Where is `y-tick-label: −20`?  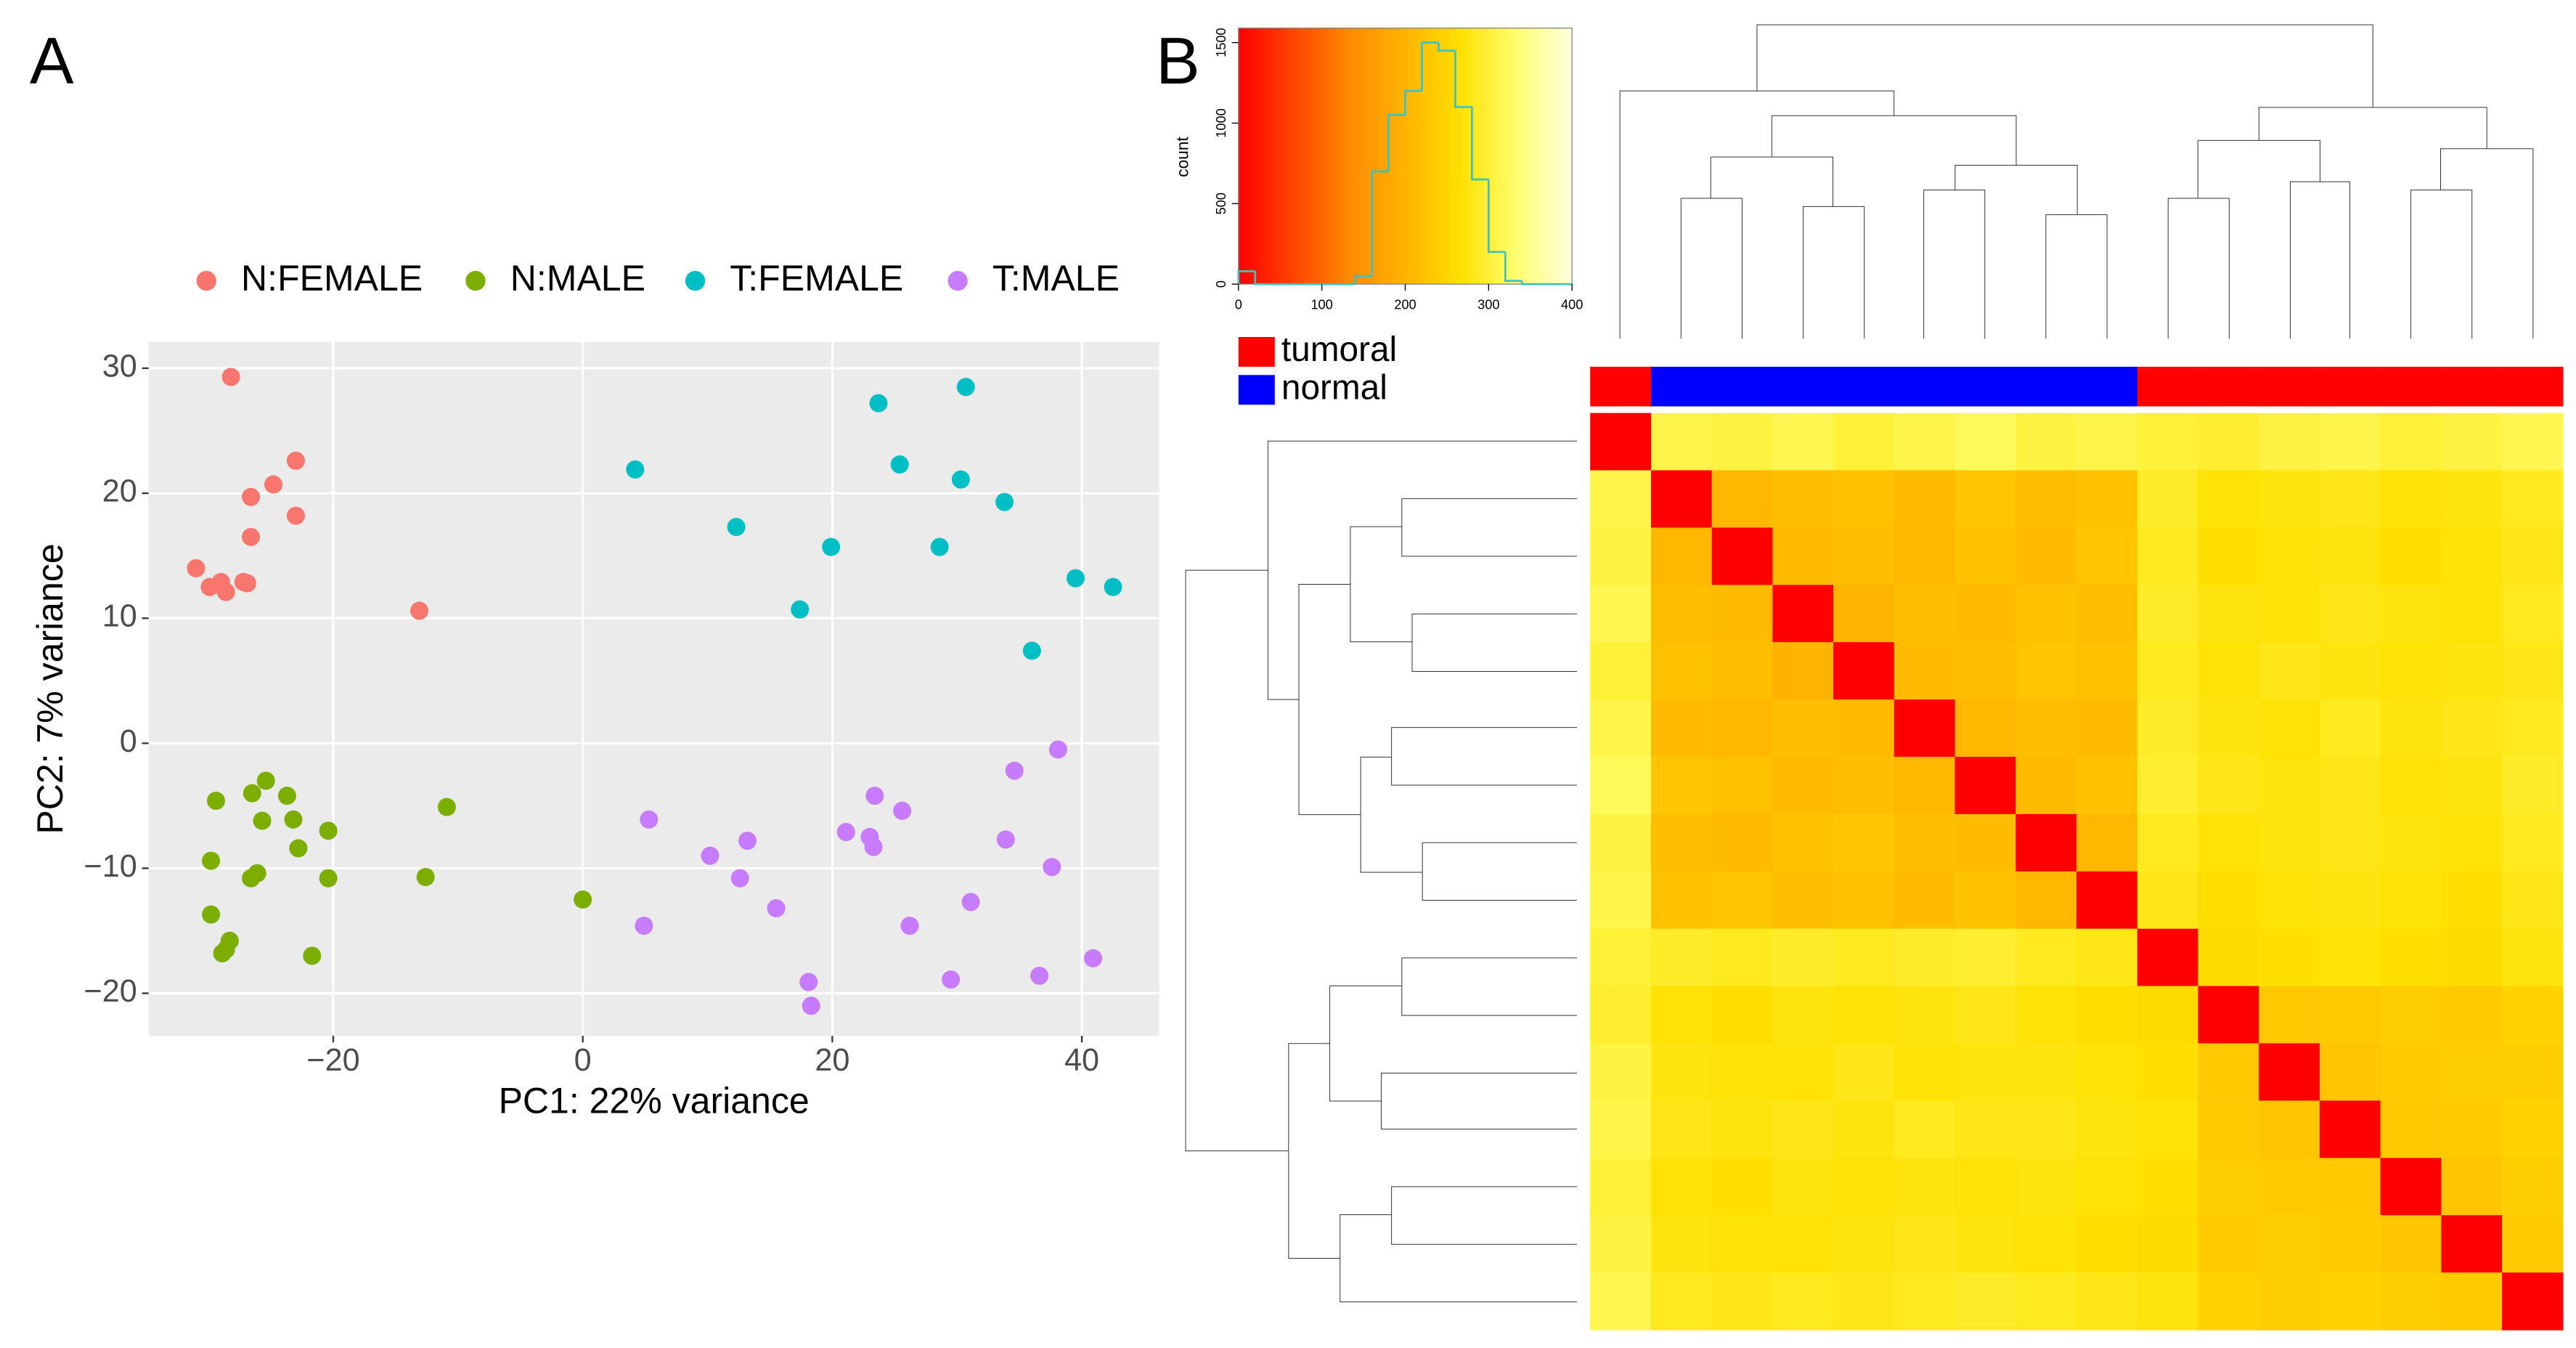 y-tick-label: −20 is located at coordinates (110, 991).